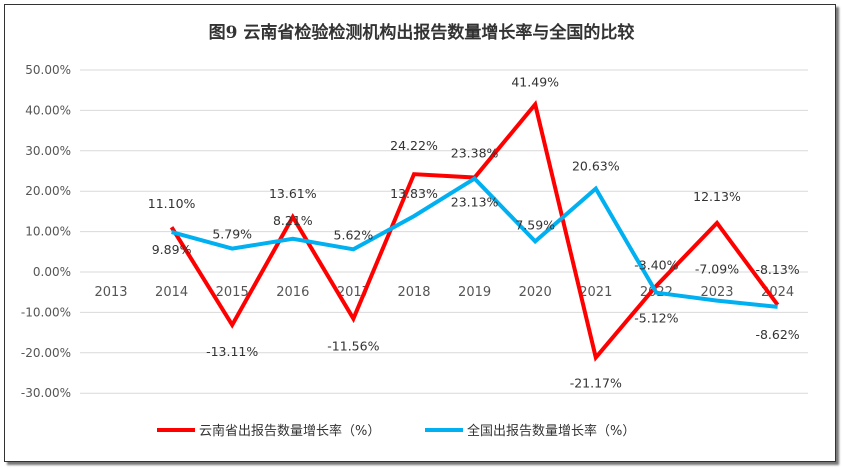 This screenshot has height=469, width=843. I want to click on x-tick-label: 2014, so click(171, 292).